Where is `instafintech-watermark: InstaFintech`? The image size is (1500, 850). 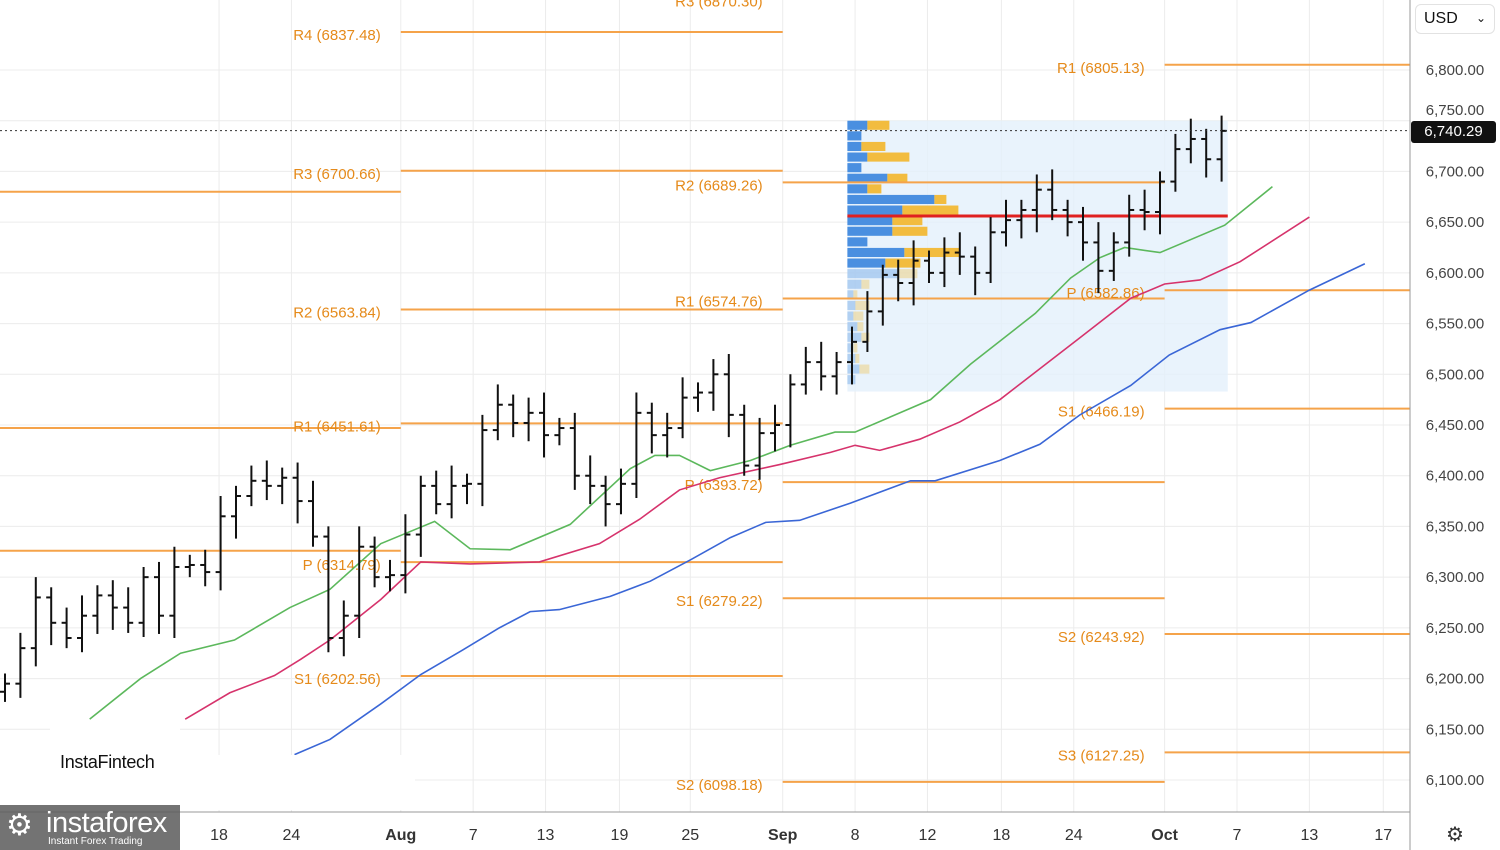 instafintech-watermark: InstaFintech is located at coordinates (115, 752).